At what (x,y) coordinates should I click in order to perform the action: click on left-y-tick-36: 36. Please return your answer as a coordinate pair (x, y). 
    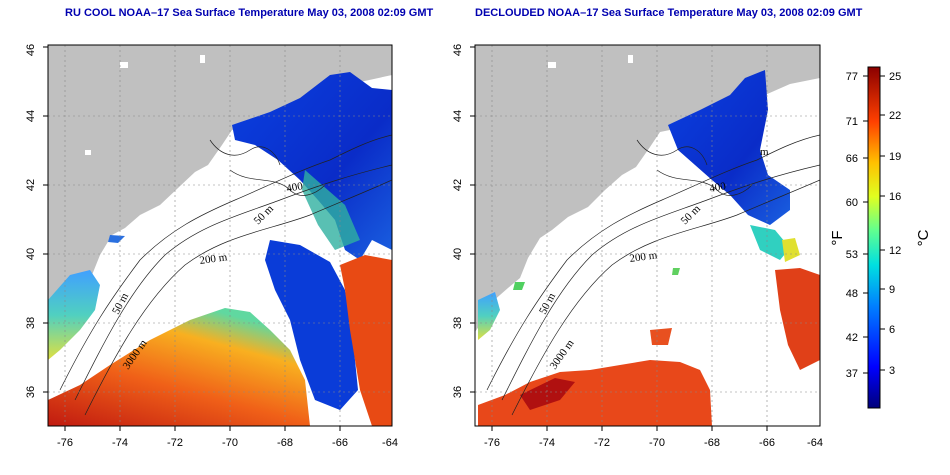
    Looking at the image, I should click on (31, 392).